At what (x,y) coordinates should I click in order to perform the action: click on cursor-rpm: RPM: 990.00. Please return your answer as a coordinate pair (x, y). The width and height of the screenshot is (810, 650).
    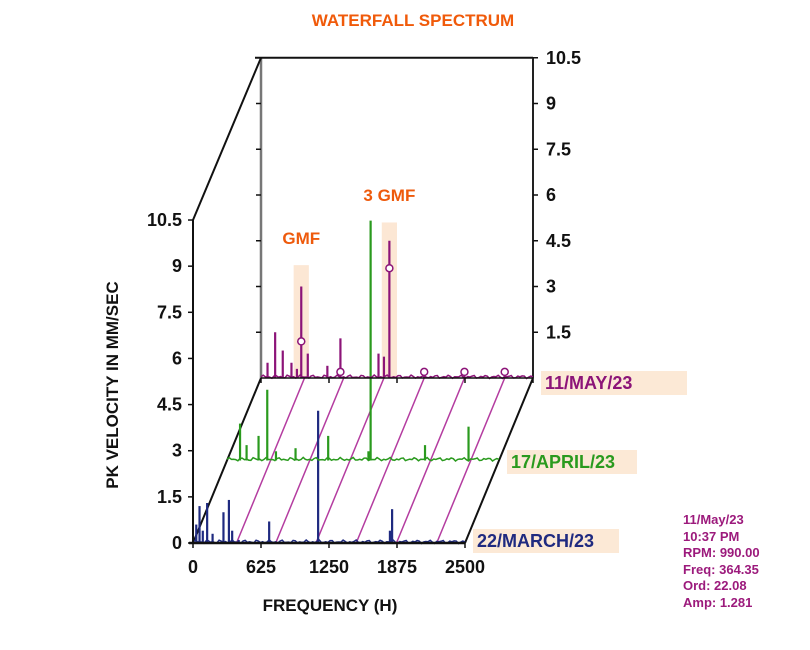
    Looking at the image, I should click on (721, 552).